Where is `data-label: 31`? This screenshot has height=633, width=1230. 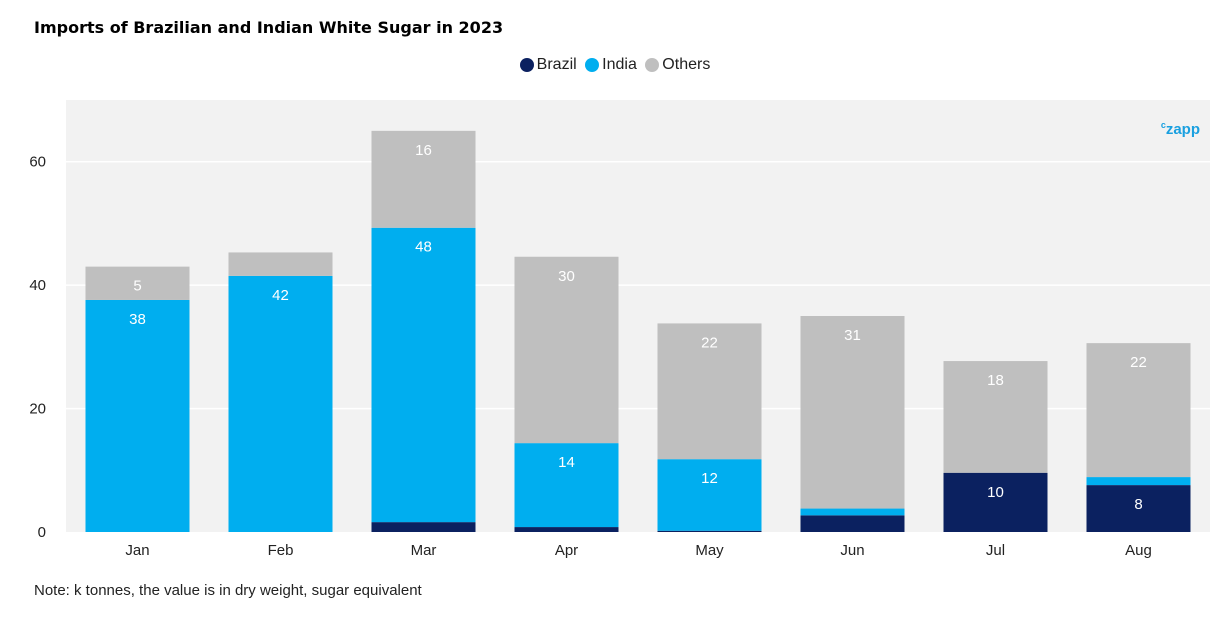
data-label: 31 is located at coordinates (852, 335).